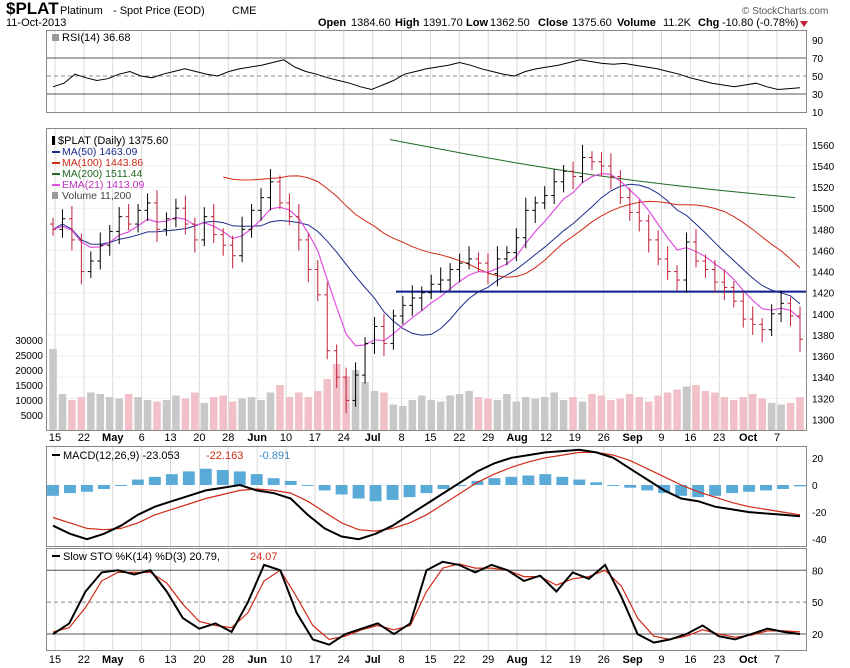 The width and height of the screenshot is (850, 668). What do you see at coordinates (823, 399) in the screenshot?
I see `price-tick-label: 1320` at bounding box center [823, 399].